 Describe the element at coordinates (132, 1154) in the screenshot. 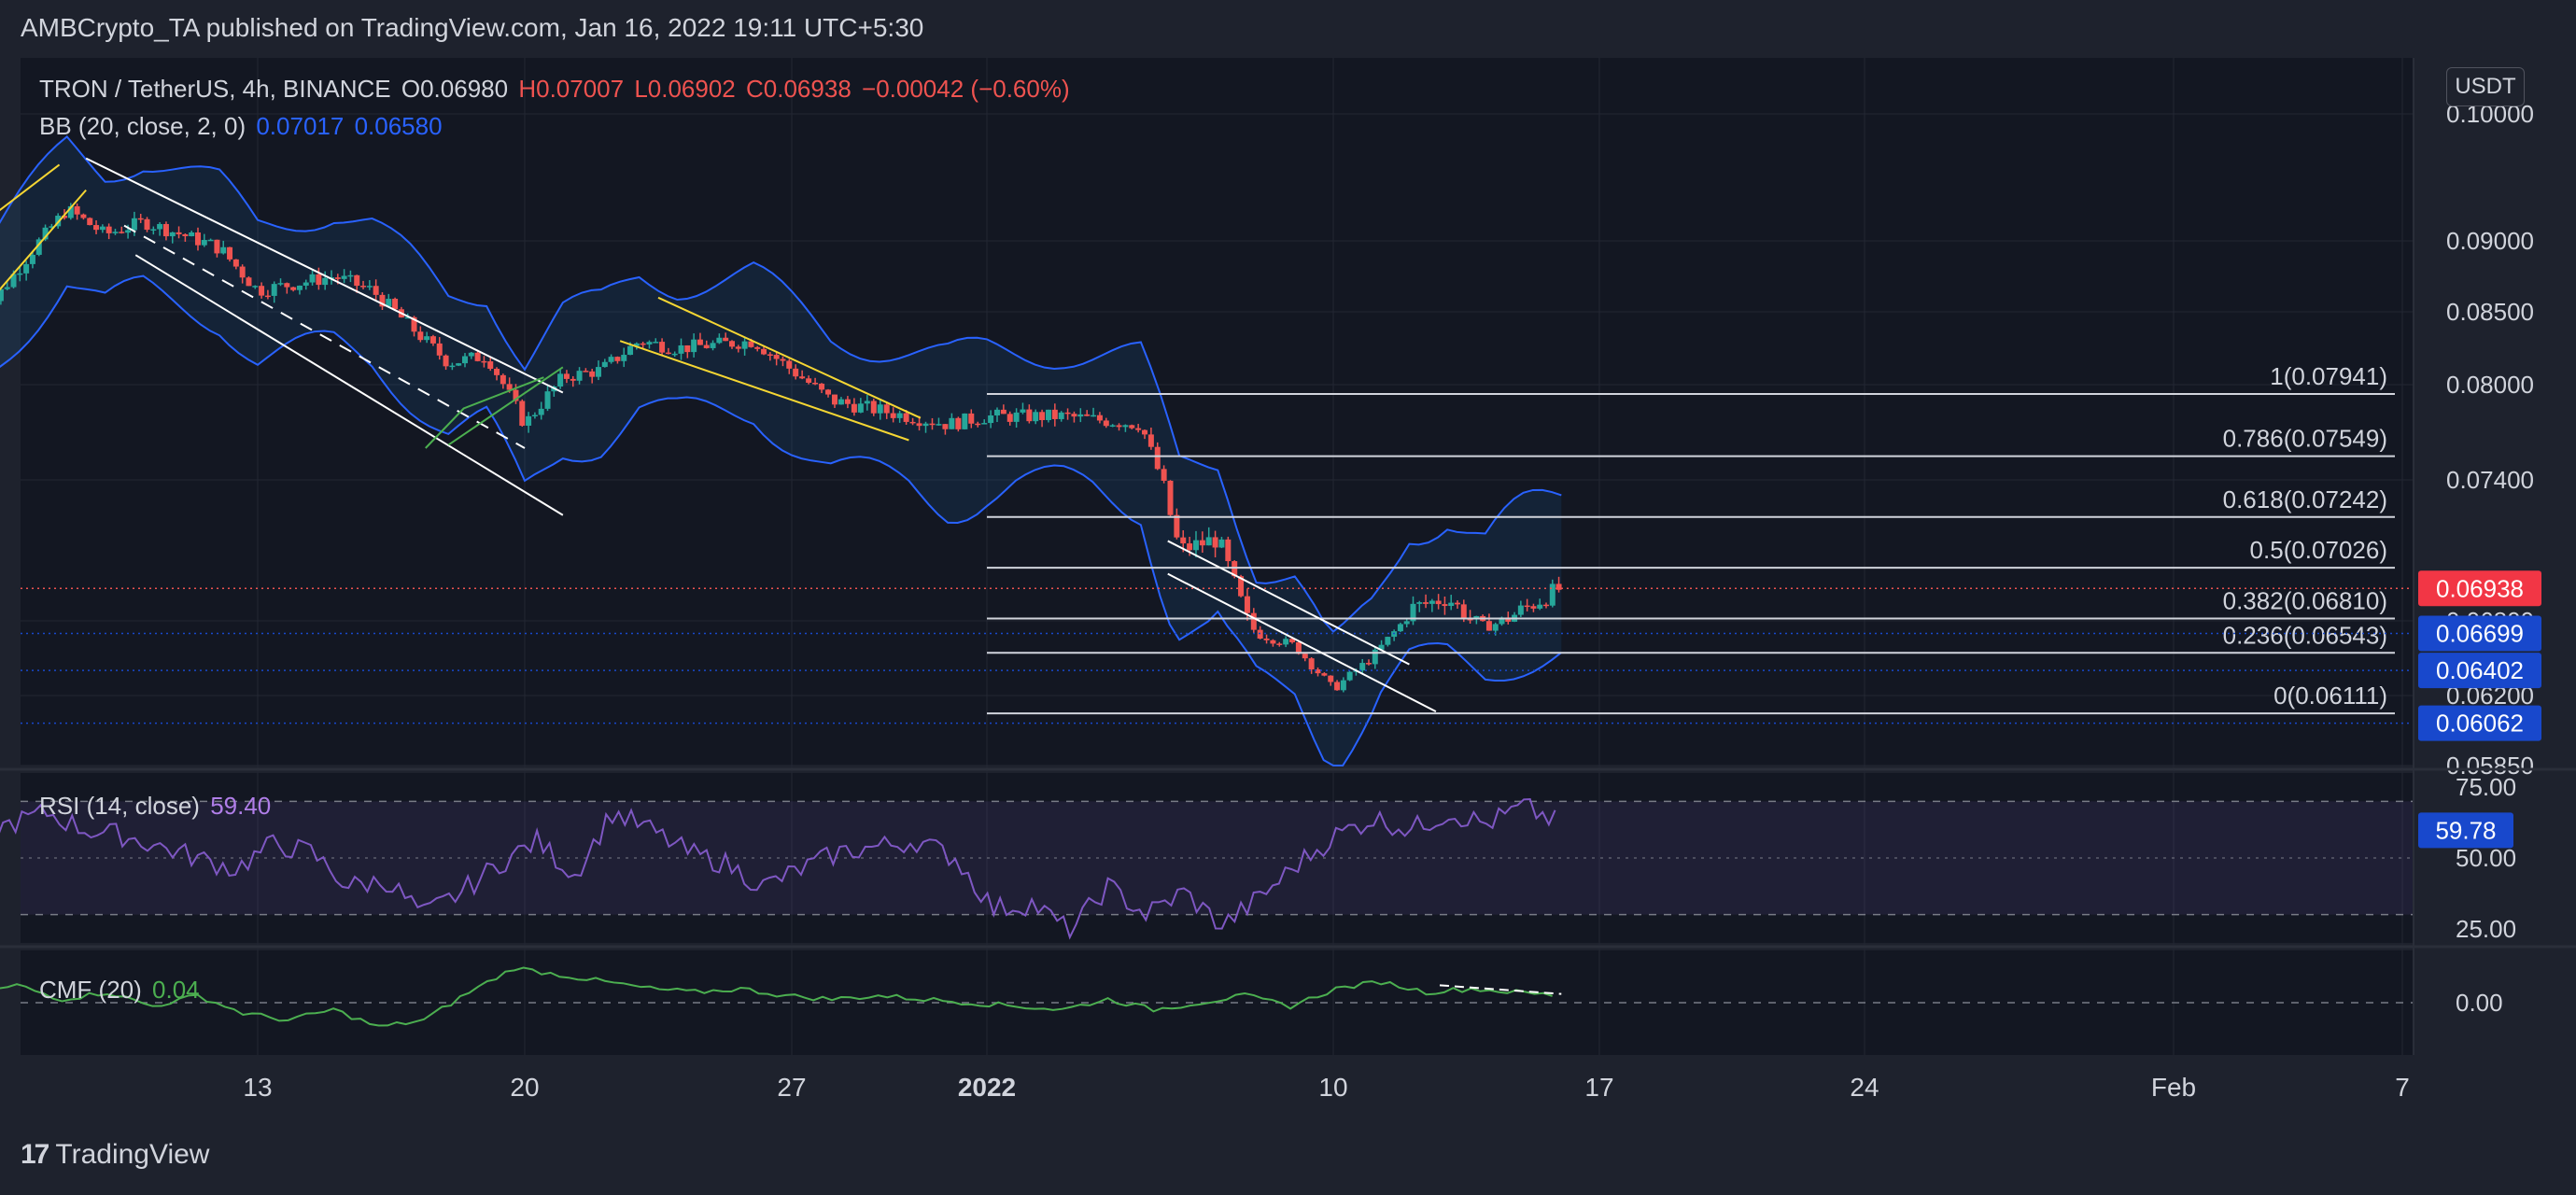

I see `brand-name: TradingView` at that location.